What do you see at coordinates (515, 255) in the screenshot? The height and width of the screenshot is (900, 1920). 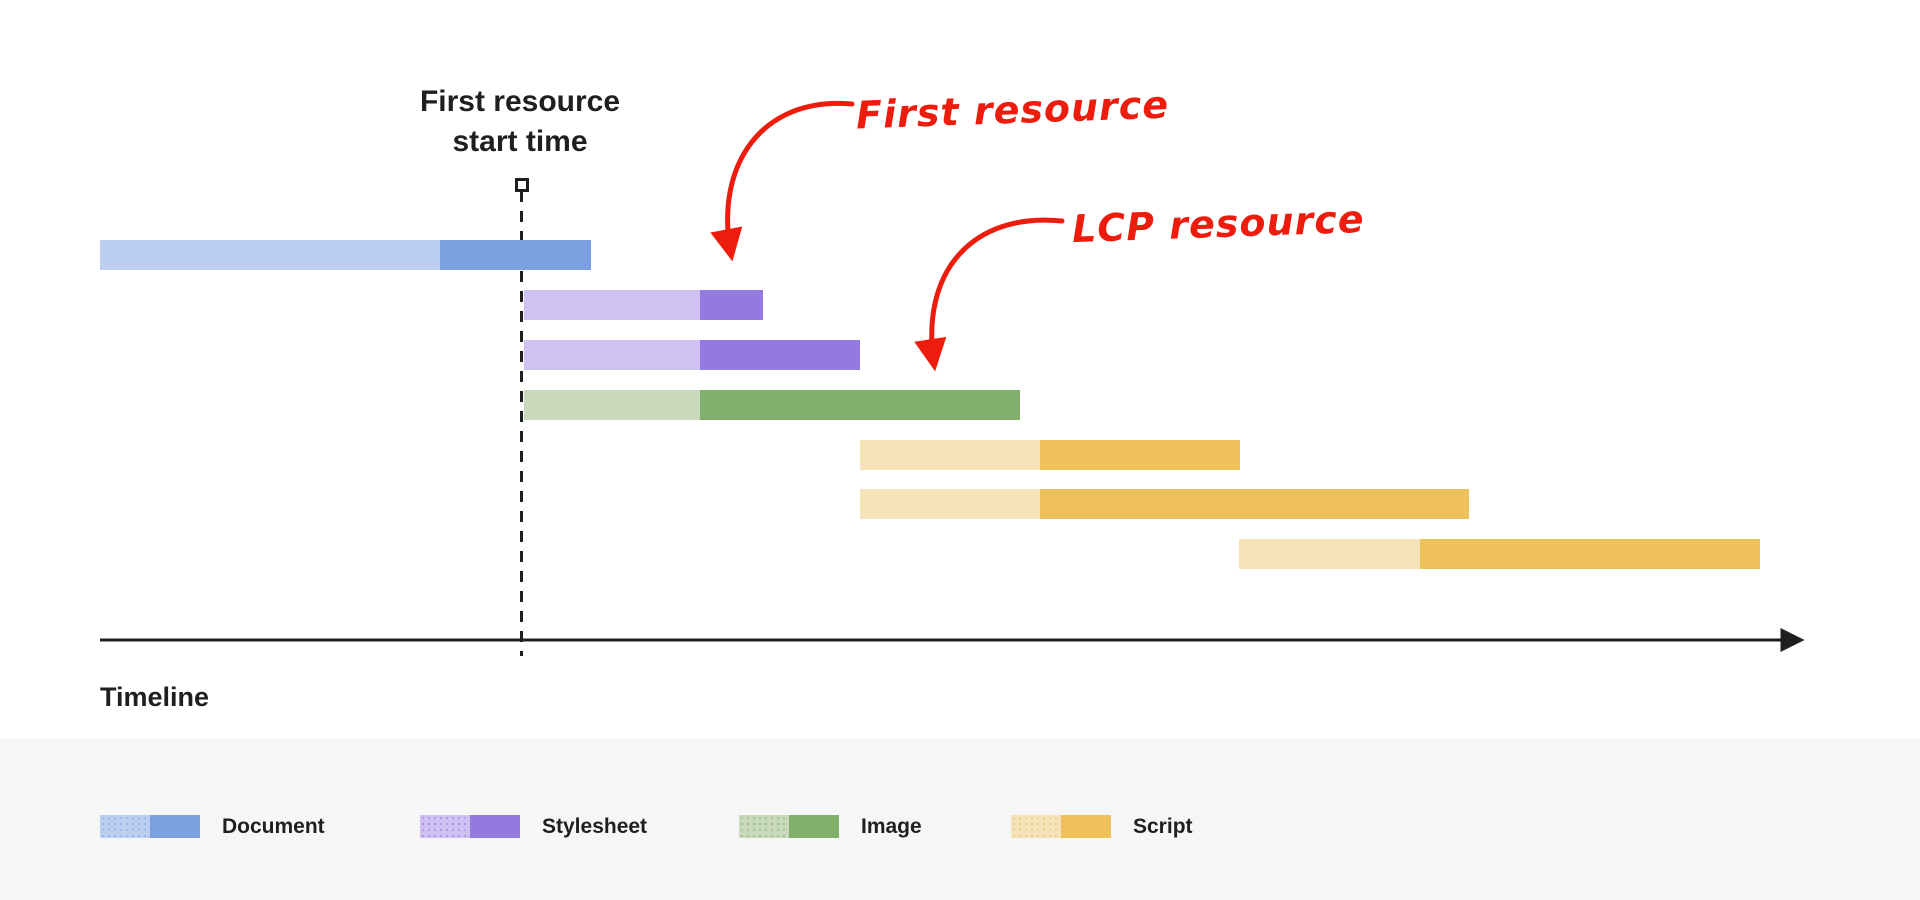 I see `document-bar-row1-load-segment` at bounding box center [515, 255].